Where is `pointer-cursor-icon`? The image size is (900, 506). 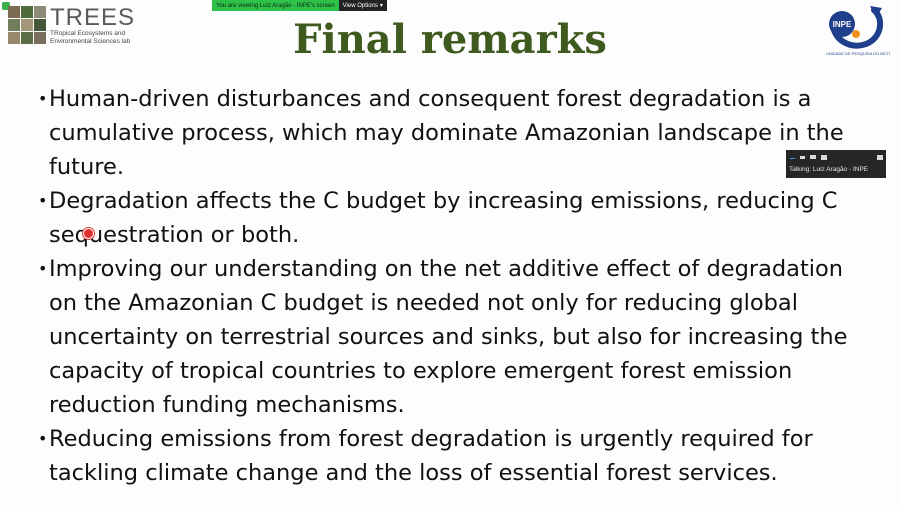
pointer-cursor-icon is located at coordinates (88, 233).